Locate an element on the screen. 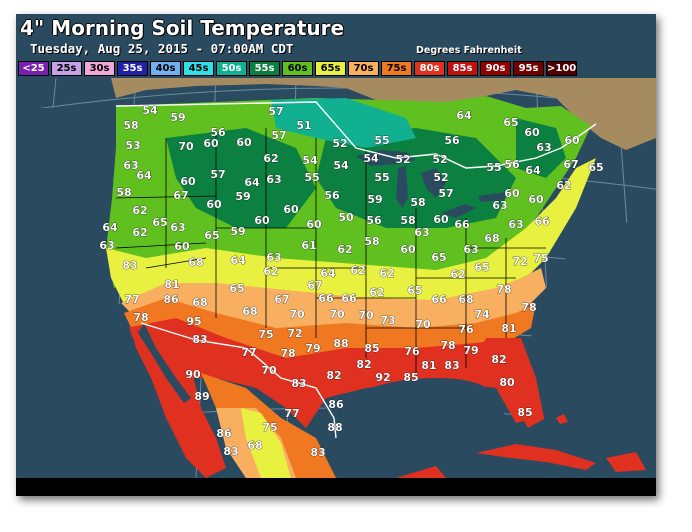  temperature-reading: 54 is located at coordinates (341, 165).